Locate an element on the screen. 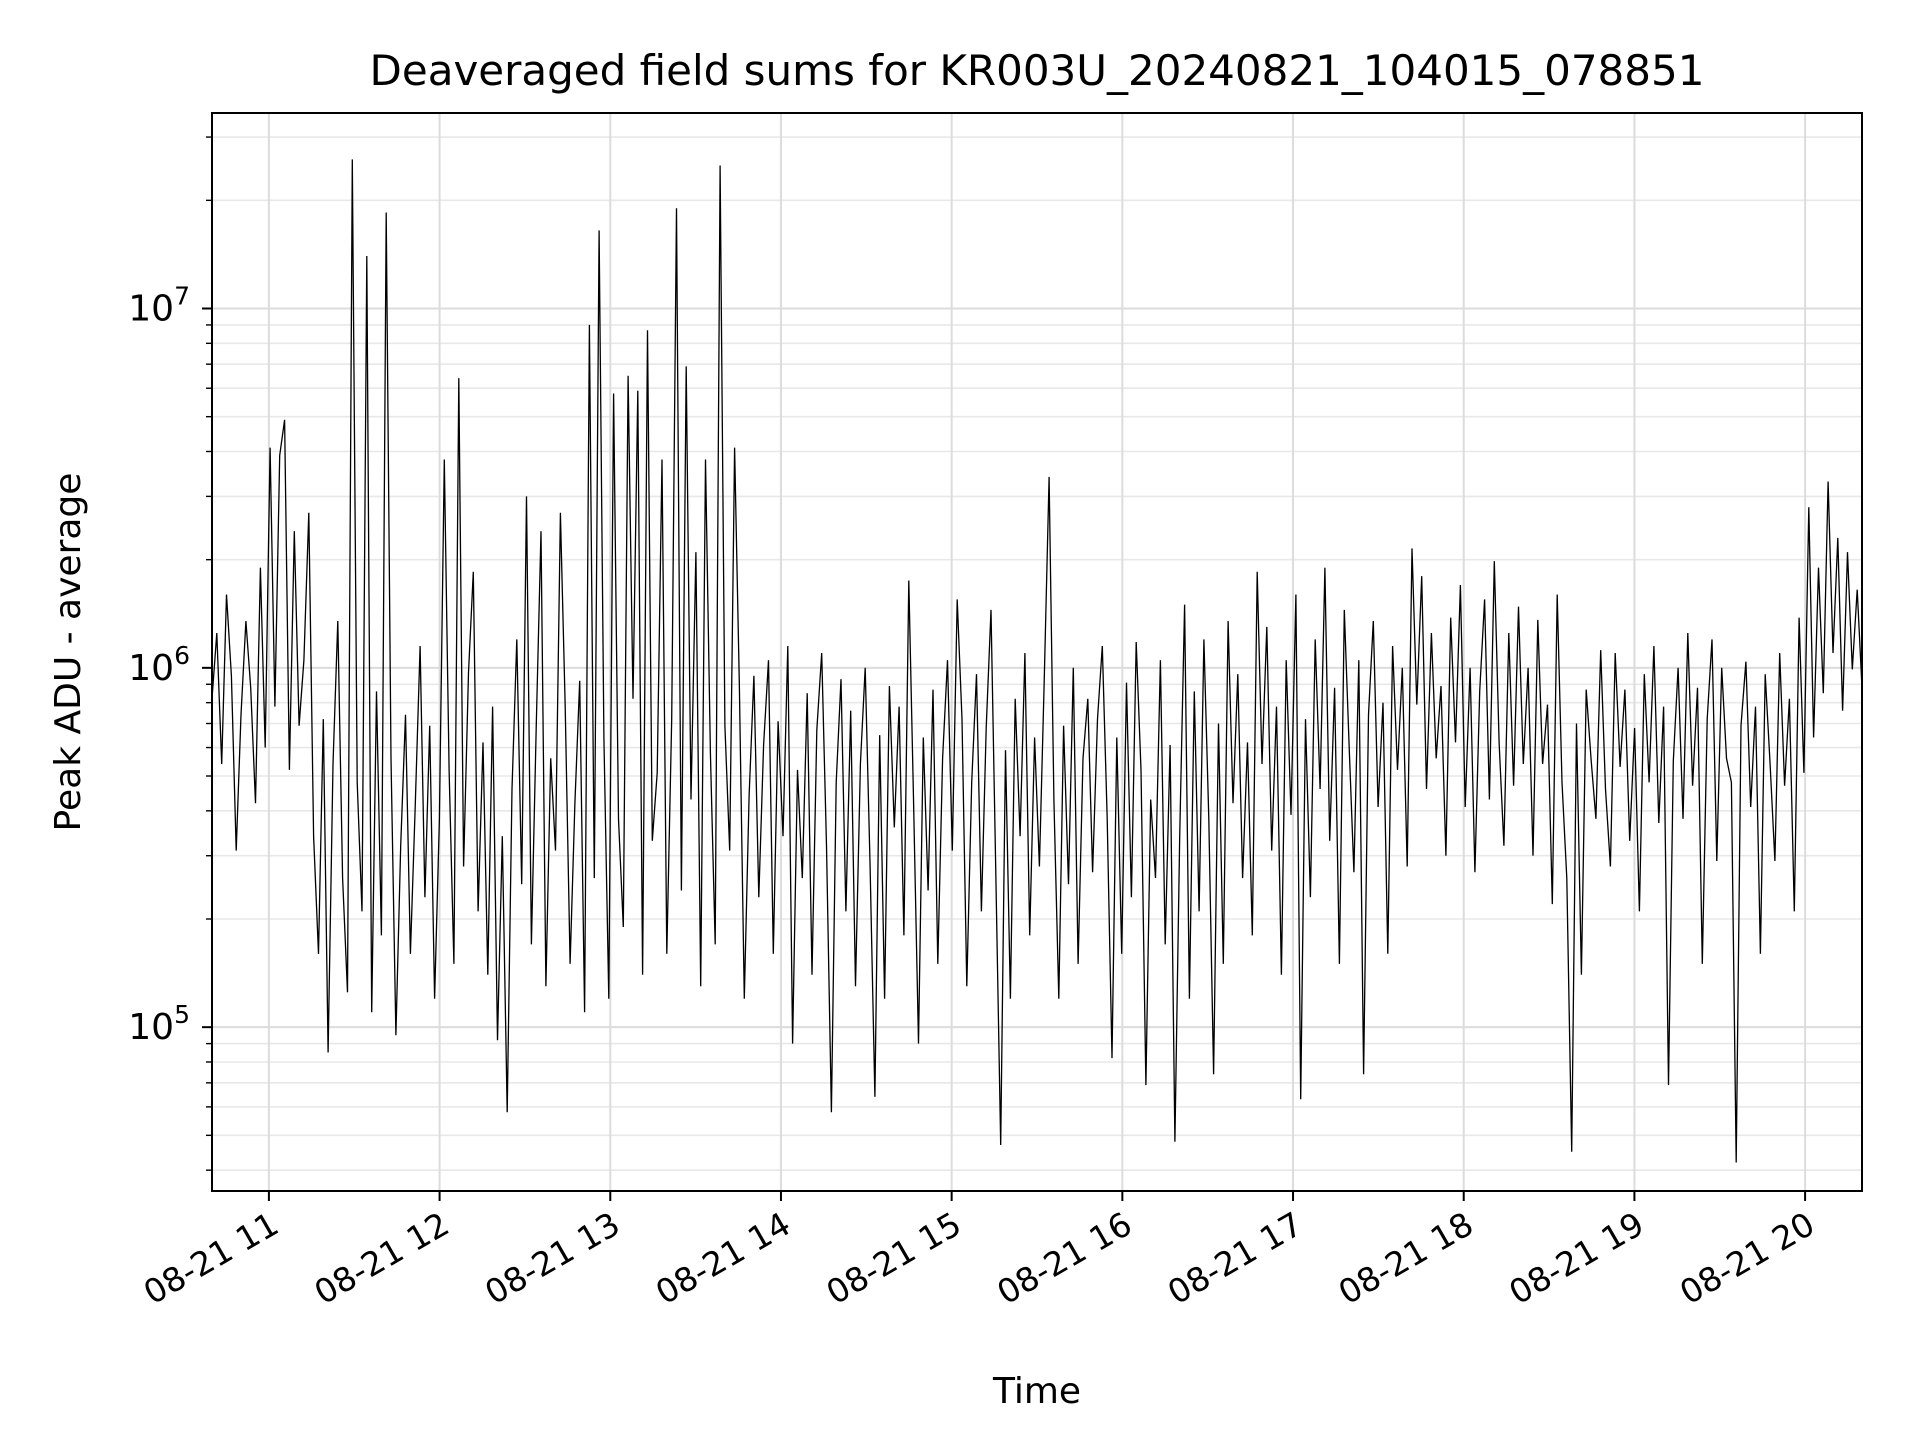 The width and height of the screenshot is (1920, 1440). y-axis-label: Peak ADU - average is located at coordinates (68, 652).